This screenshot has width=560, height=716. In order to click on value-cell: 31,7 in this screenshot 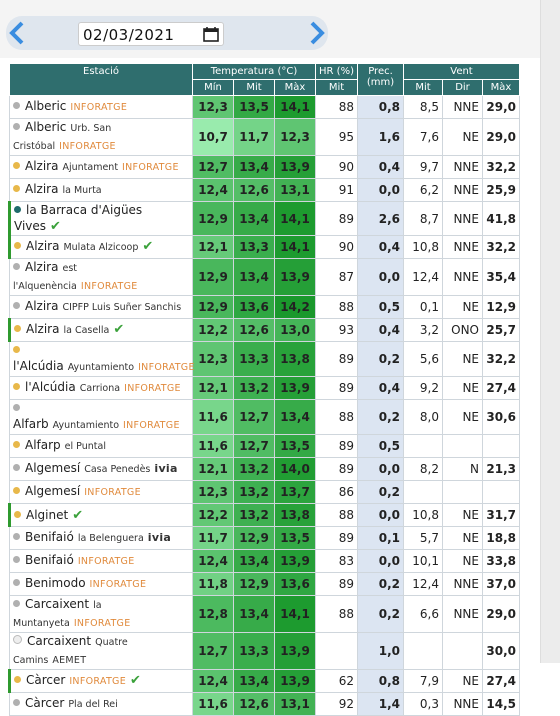, I will do `click(501, 515)`.